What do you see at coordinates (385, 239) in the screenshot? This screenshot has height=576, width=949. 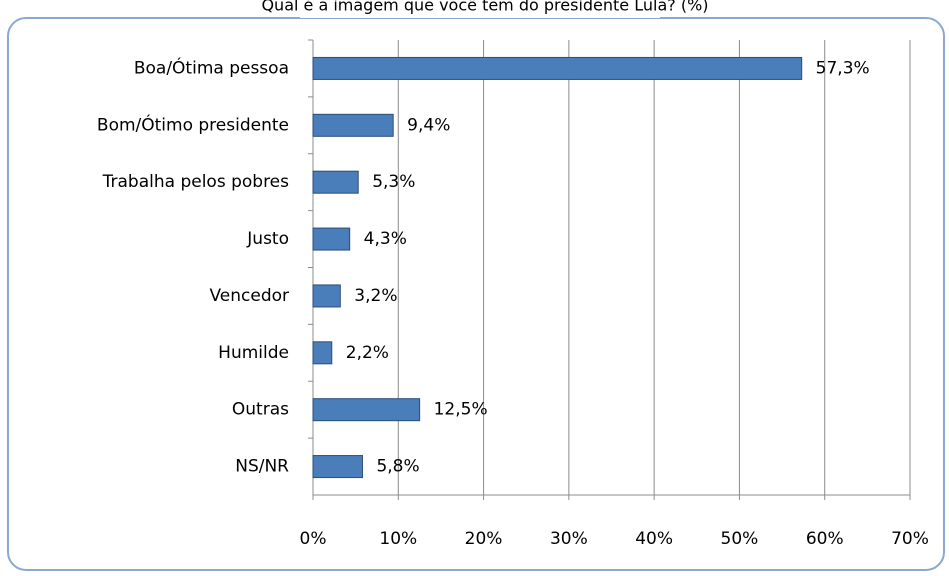 I see `value-label: 4,3%` at bounding box center [385, 239].